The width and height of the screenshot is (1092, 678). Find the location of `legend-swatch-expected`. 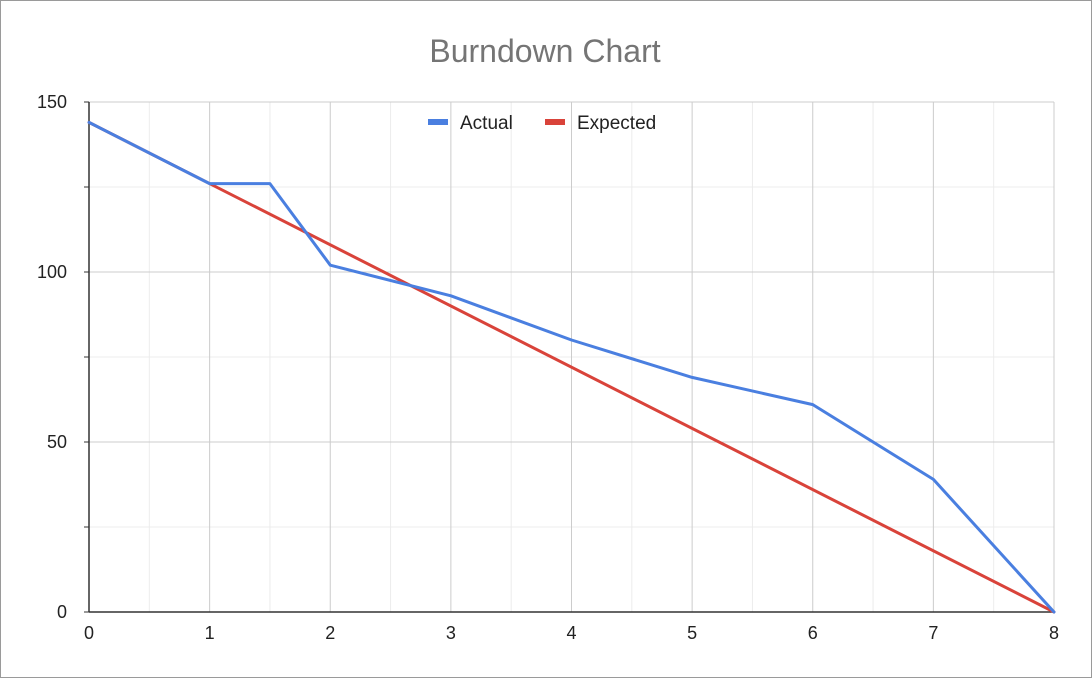

legend-swatch-expected is located at coordinates (555, 122).